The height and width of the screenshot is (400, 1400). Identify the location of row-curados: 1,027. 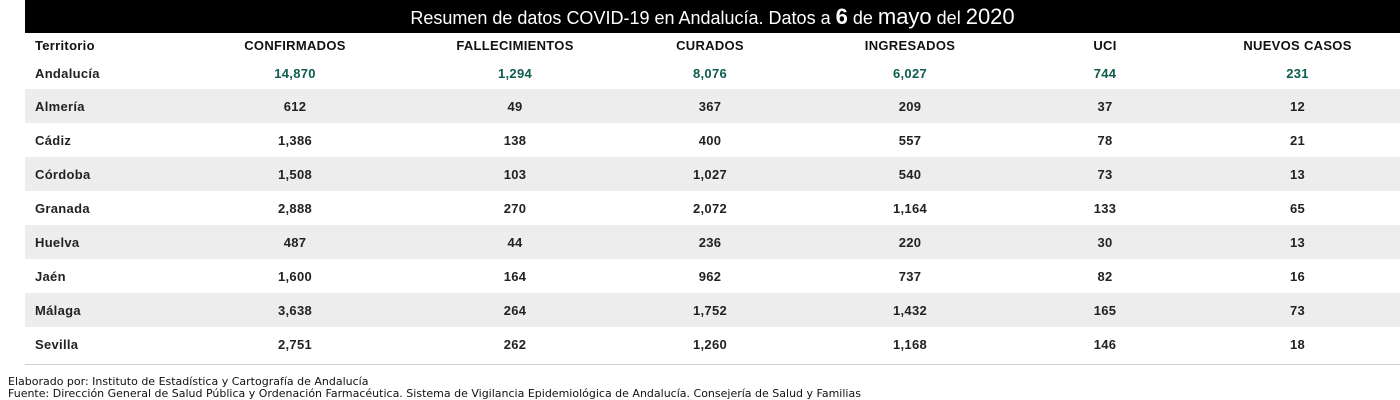
(710, 174).